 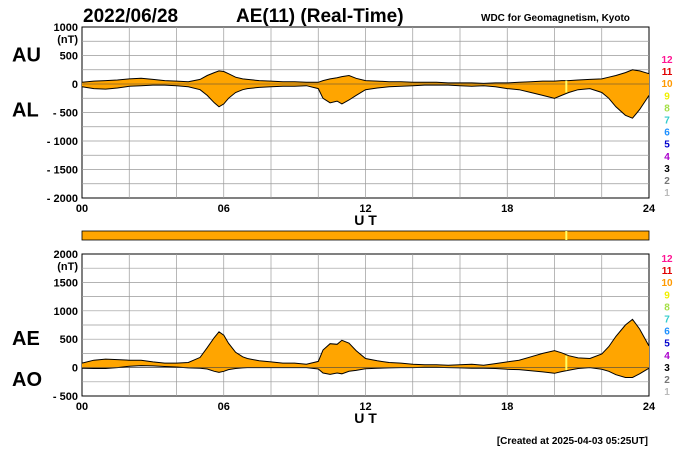 I want to click on date-title: 2022/06/28, so click(x=130, y=16).